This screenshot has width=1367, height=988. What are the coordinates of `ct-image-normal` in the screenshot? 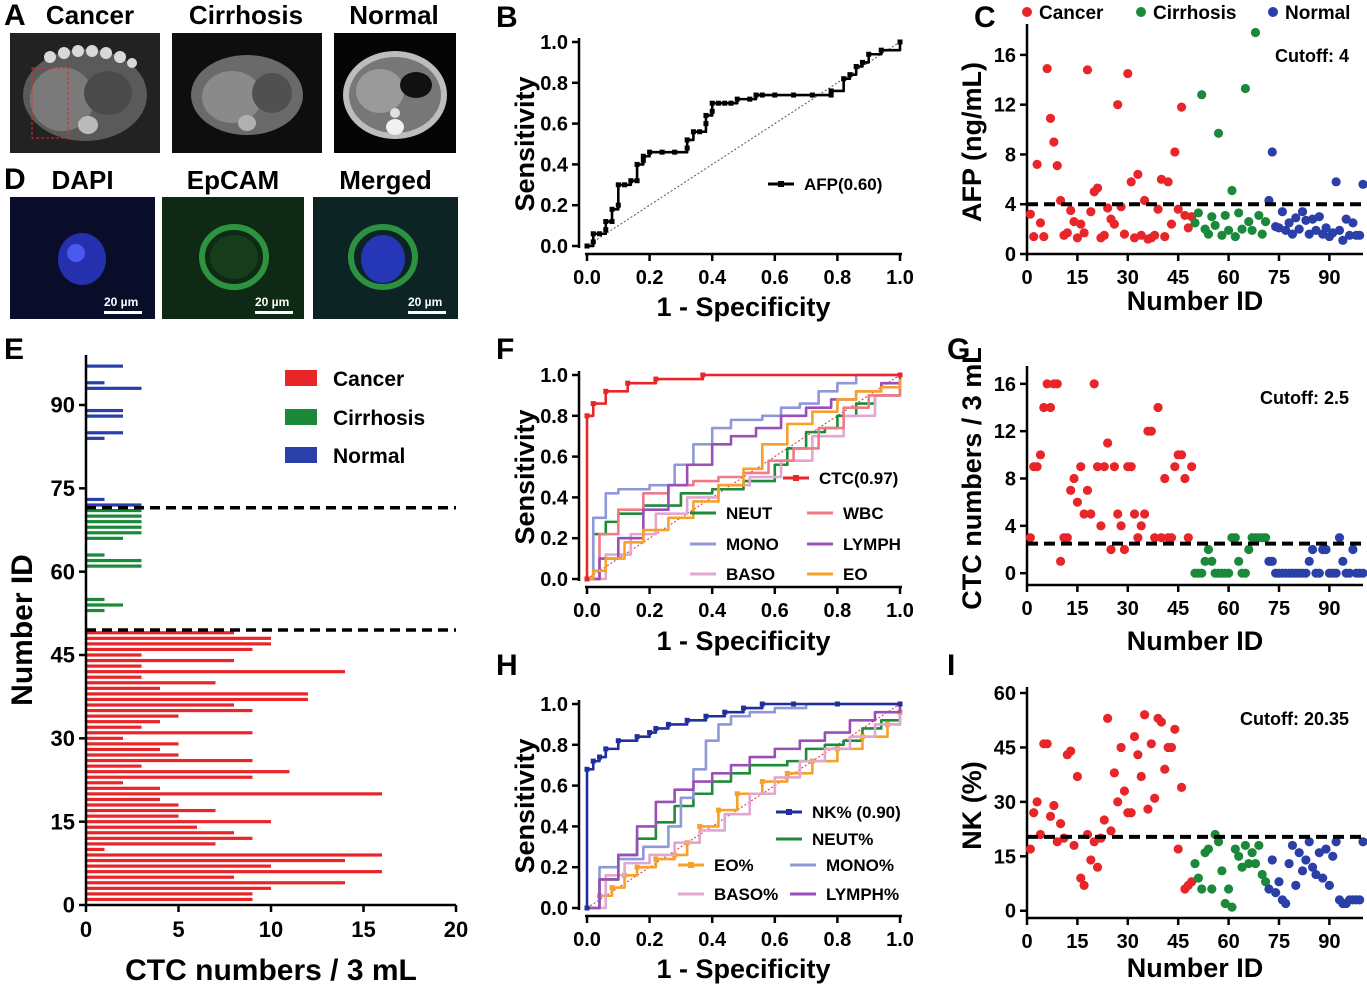 It's located at (395, 93).